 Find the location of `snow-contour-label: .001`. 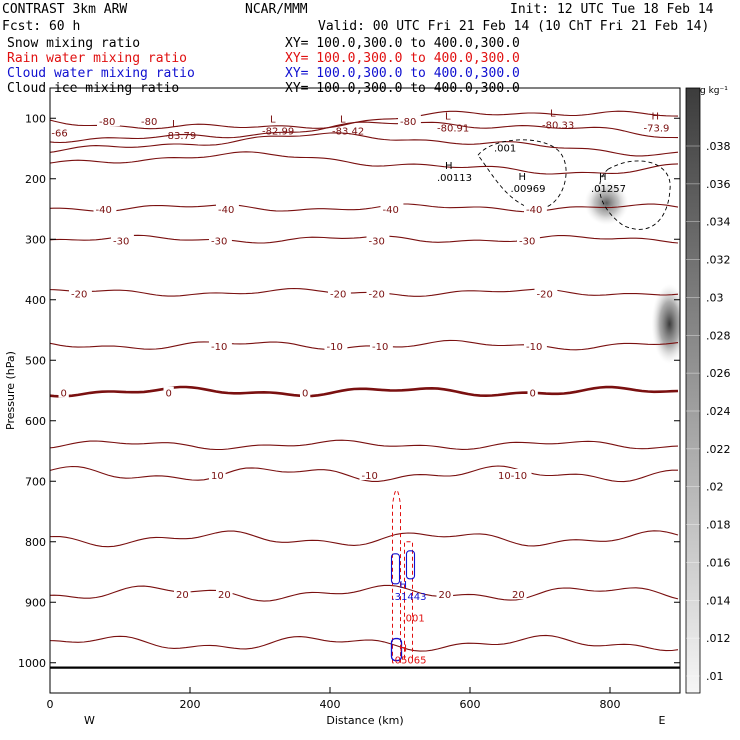

snow-contour-label: .001 is located at coordinates (505, 148).